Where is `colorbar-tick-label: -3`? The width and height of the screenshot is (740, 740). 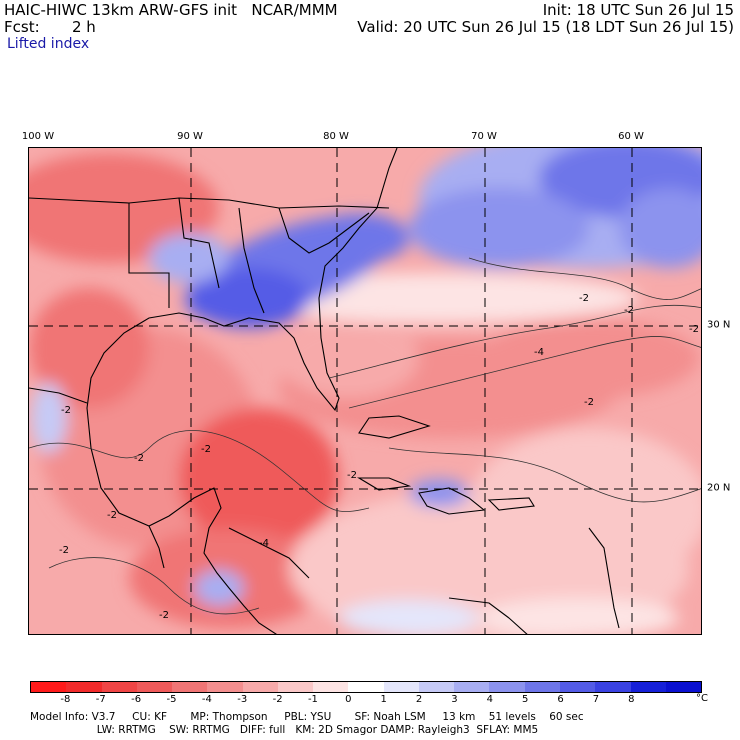 colorbar-tick-label: -3 is located at coordinates (242, 699).